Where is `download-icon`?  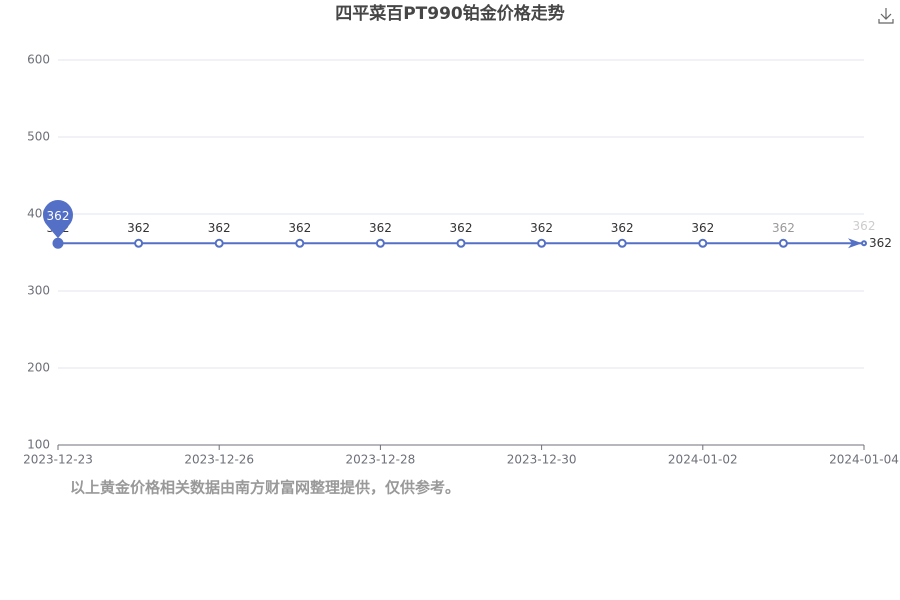 download-icon is located at coordinates (886, 16).